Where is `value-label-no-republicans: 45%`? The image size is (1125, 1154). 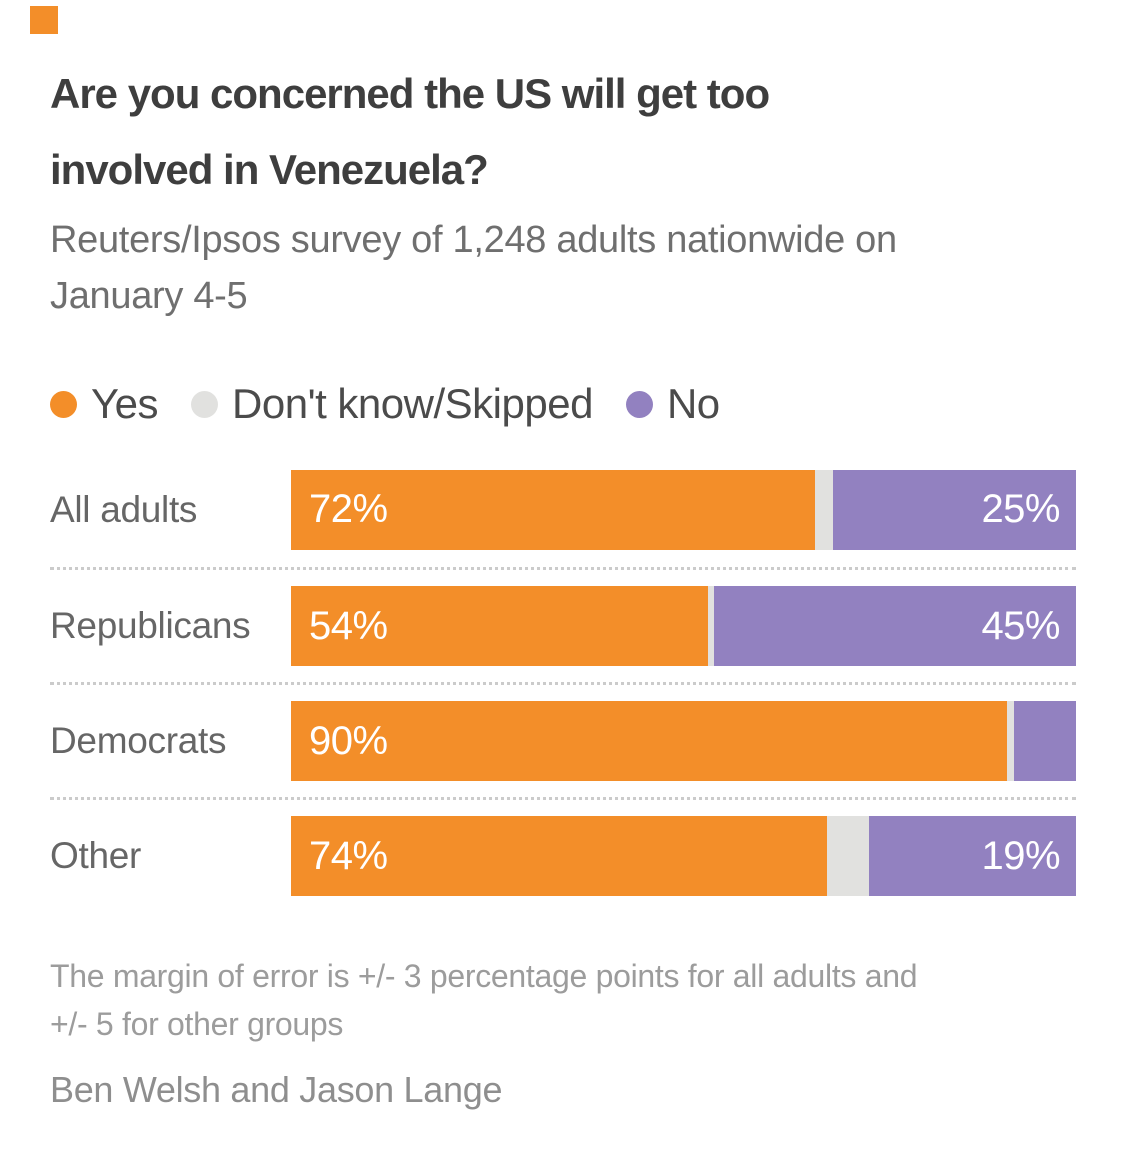 value-label-no-republicans: 45% is located at coordinates (1020, 625).